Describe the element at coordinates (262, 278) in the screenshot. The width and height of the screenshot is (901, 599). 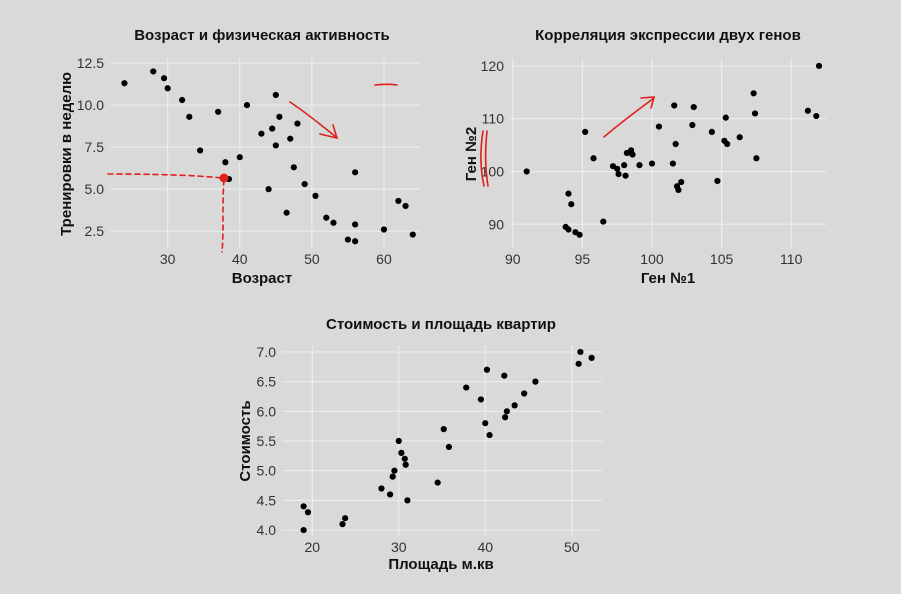
I see `x-axis-label: Возраст` at that location.